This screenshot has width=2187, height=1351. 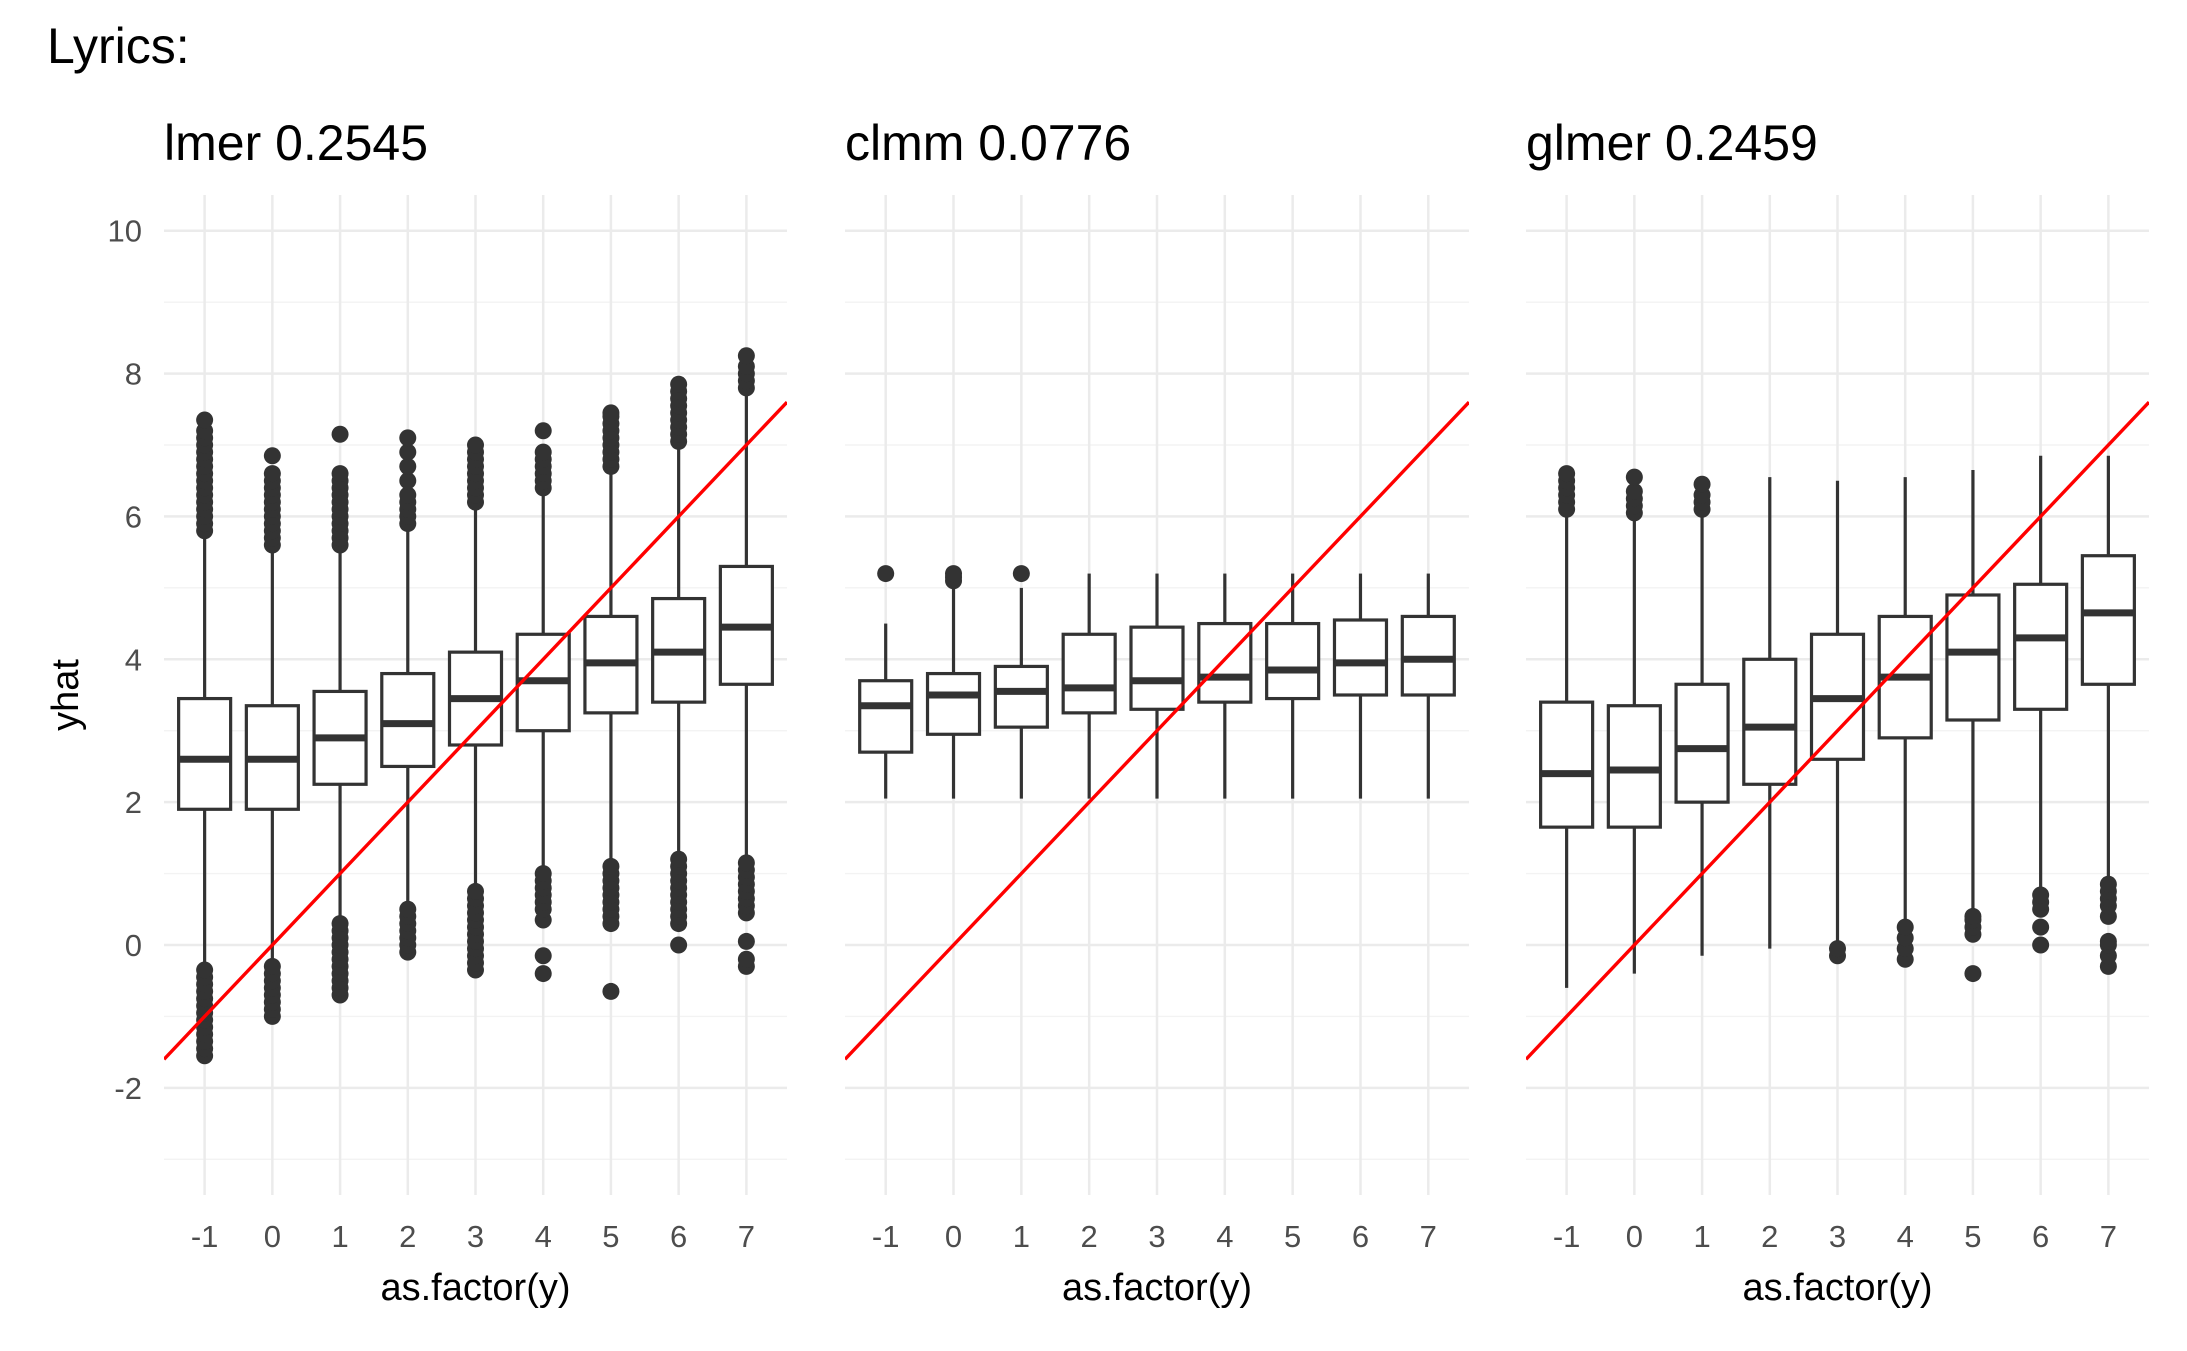 I want to click on y-axis-title: yhat, so click(x=66, y=695).